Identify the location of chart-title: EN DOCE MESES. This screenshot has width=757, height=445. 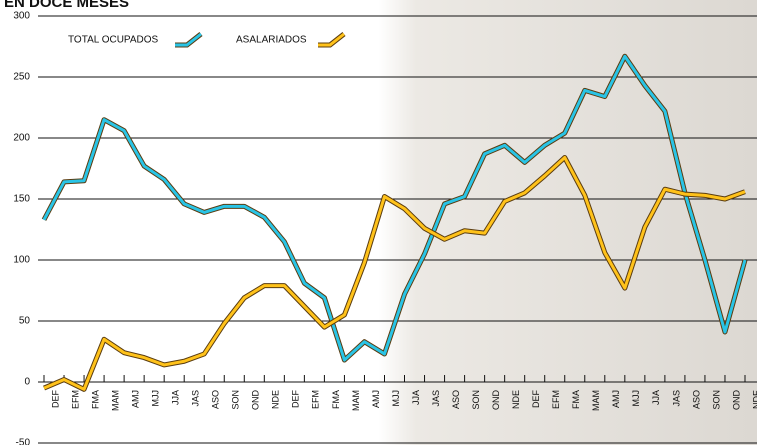
(66, 5).